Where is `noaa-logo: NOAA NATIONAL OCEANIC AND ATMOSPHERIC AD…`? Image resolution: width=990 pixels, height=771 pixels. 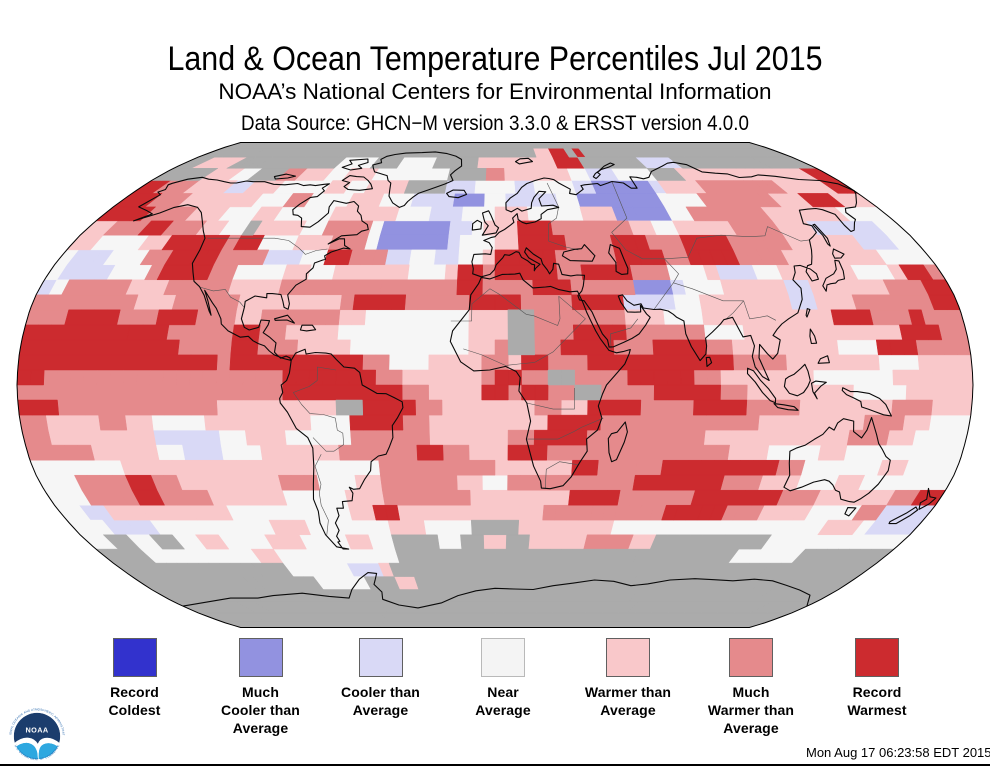 noaa-logo: NOAA NATIONAL OCEANIC AND ATMOSPHERIC AD… is located at coordinates (36, 736).